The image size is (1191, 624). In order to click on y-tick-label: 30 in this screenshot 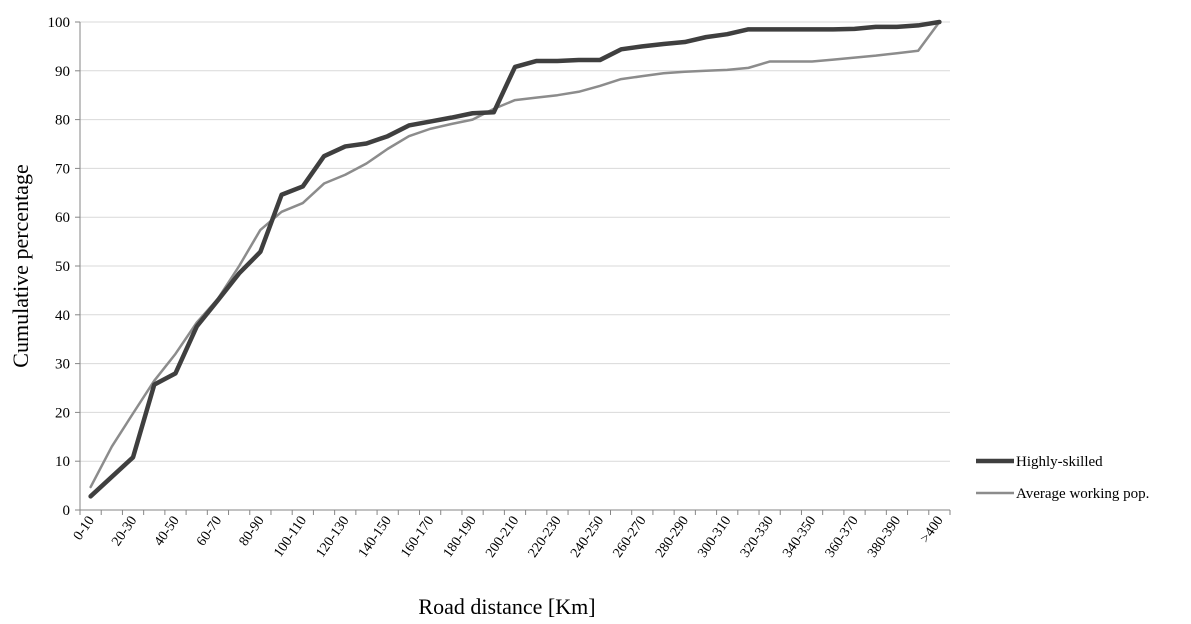, I will do `click(62, 365)`.